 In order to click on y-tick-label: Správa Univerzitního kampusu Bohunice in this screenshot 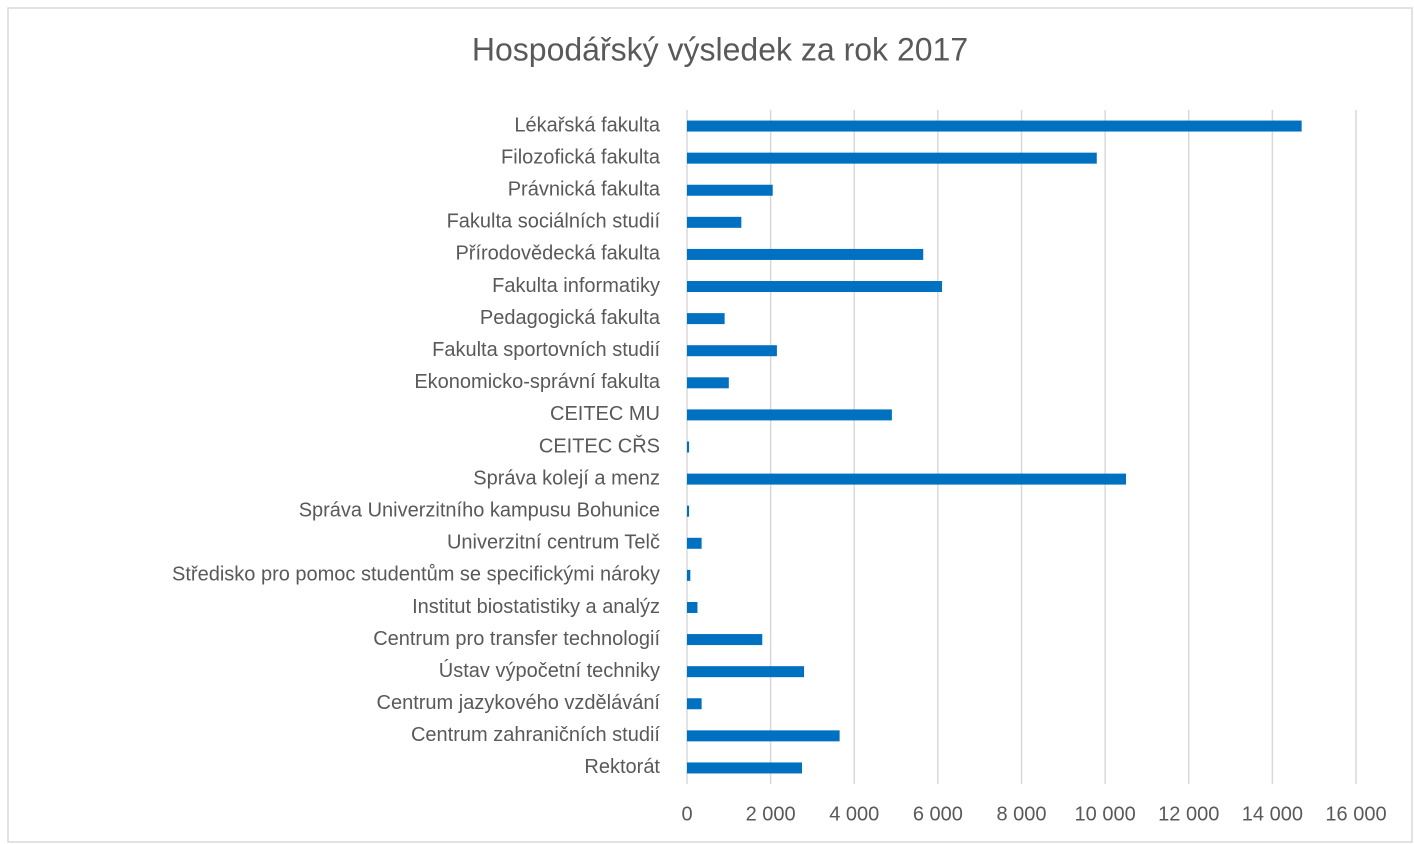, I will do `click(479, 510)`.